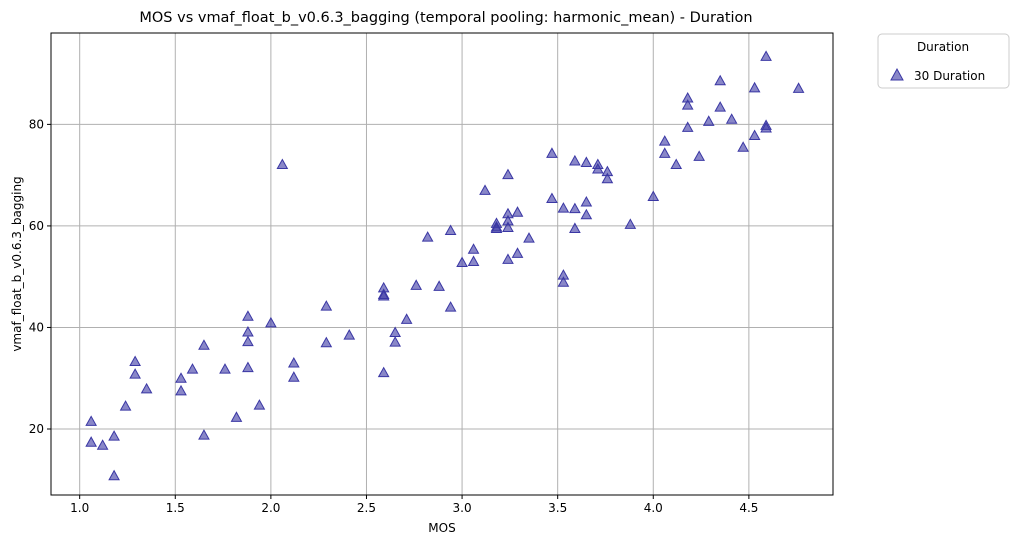 The height and width of the screenshot is (545, 1020). I want to click on x-tick-label: 1.5, so click(175, 508).